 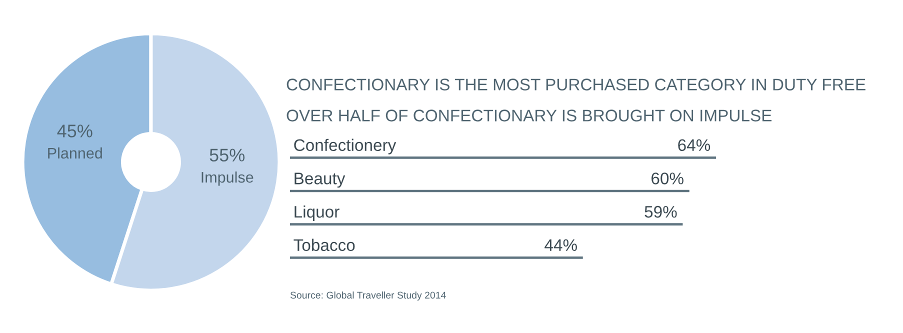 What do you see at coordinates (560, 245) in the screenshot?
I see `data-label: 44%` at bounding box center [560, 245].